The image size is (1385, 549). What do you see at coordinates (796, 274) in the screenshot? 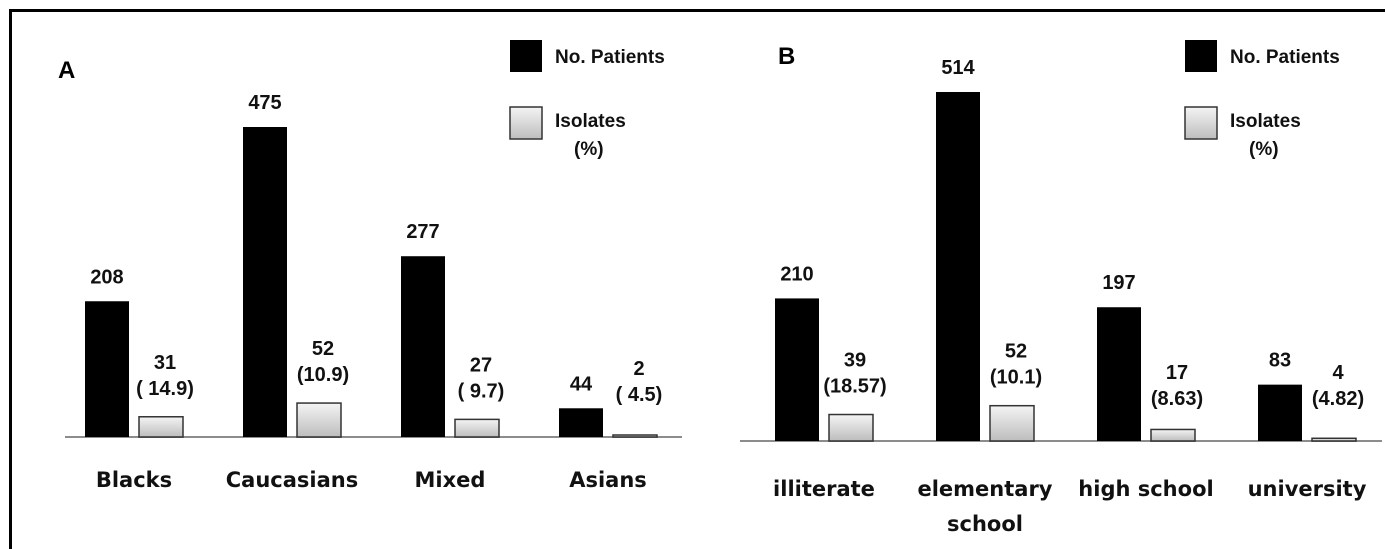
I see `data-label-patients: 210` at bounding box center [796, 274].